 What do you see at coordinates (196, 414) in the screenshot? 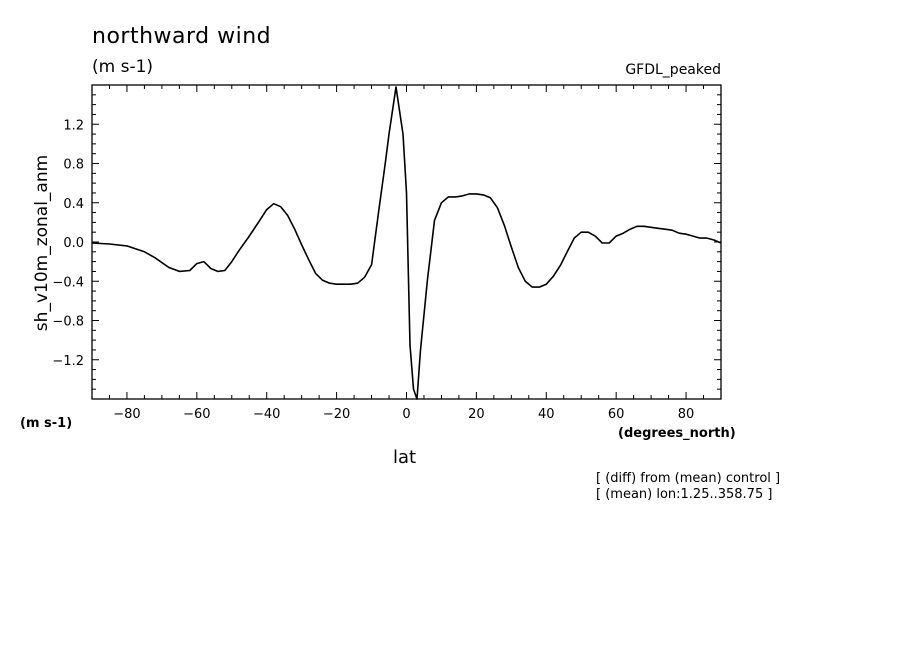
I see `x-tick-label: −60` at bounding box center [196, 414].